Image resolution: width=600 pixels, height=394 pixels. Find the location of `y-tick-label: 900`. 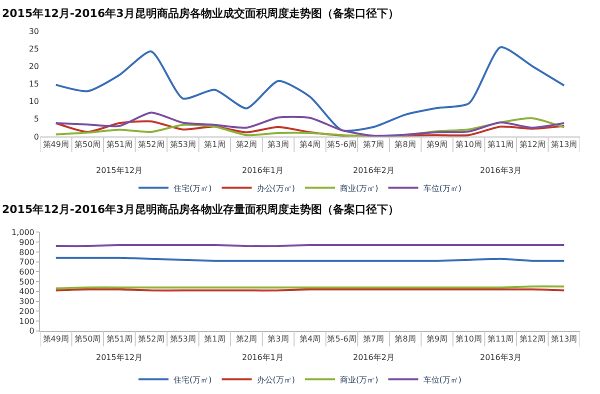

y-tick-label: 900 is located at coordinates (26, 242).